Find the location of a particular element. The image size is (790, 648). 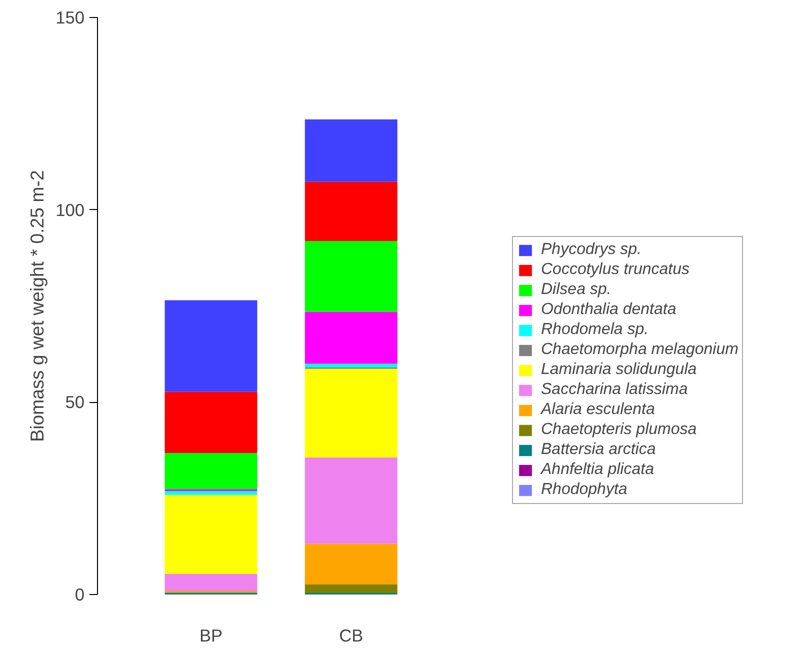

legend-label: Battersia arctica is located at coordinates (598, 450).